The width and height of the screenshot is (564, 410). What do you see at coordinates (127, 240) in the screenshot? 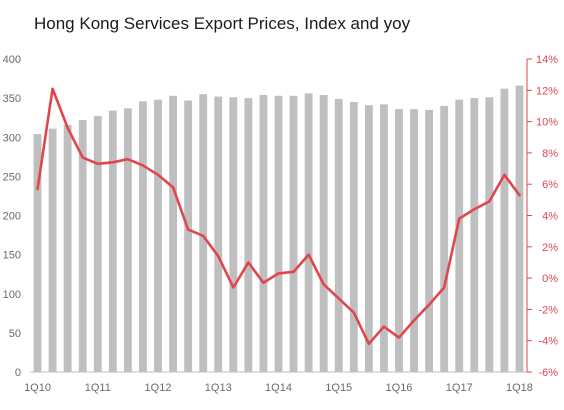
I see `bar-3Q11` at bounding box center [127, 240].